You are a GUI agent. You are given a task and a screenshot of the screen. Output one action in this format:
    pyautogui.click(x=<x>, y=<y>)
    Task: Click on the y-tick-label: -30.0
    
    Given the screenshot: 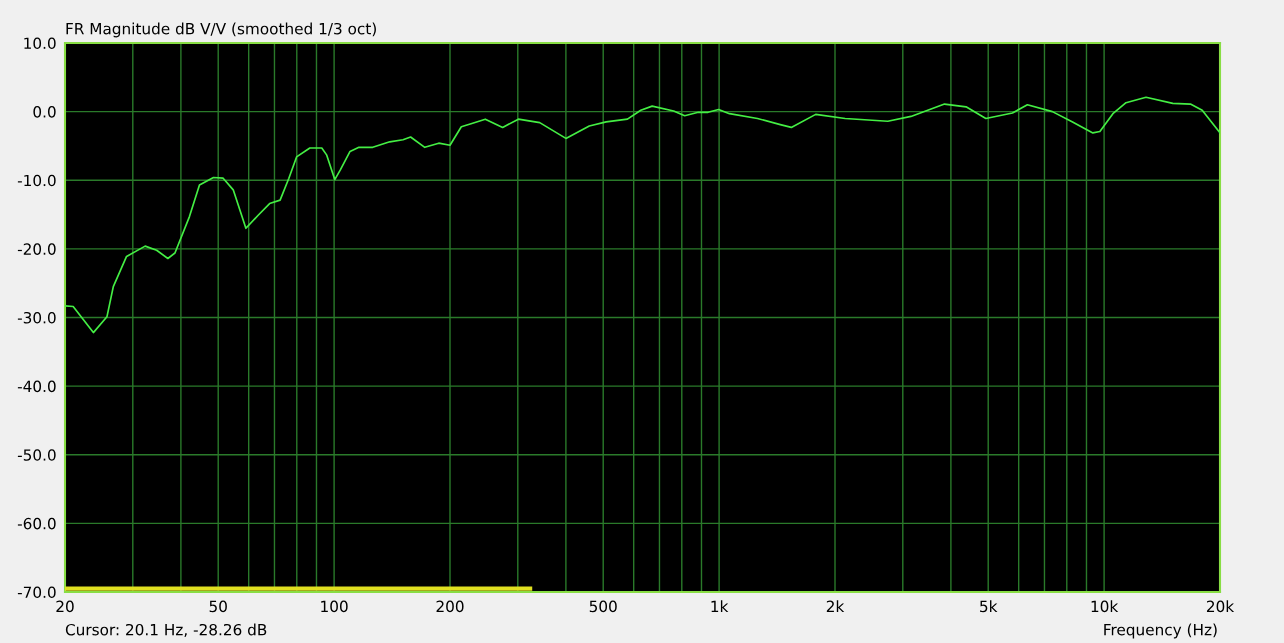 What is the action you would take?
    pyautogui.click(x=36, y=317)
    